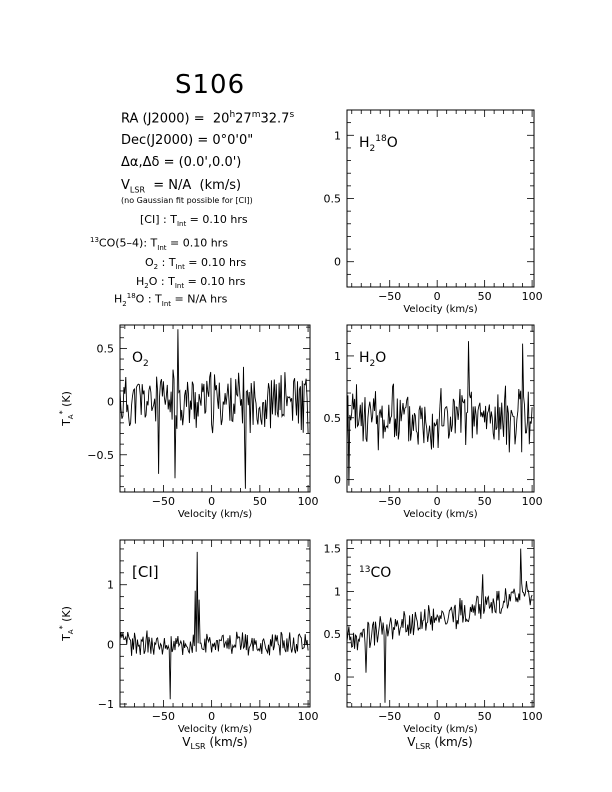 The width and height of the screenshot is (612, 792). Describe the element at coordinates (100, 455) in the screenshot. I see `y-tick-label: −0.5` at that location.